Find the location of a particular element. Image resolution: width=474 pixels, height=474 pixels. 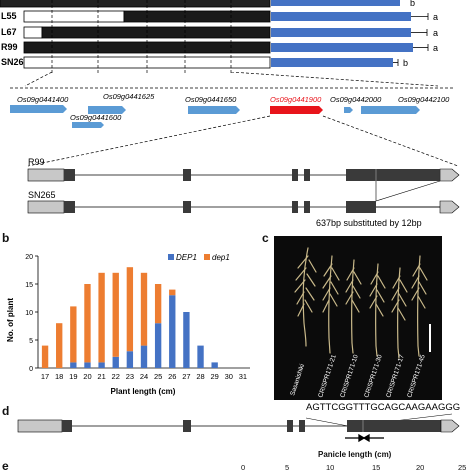

value-bar-sn265 is located at coordinates (332, 62).